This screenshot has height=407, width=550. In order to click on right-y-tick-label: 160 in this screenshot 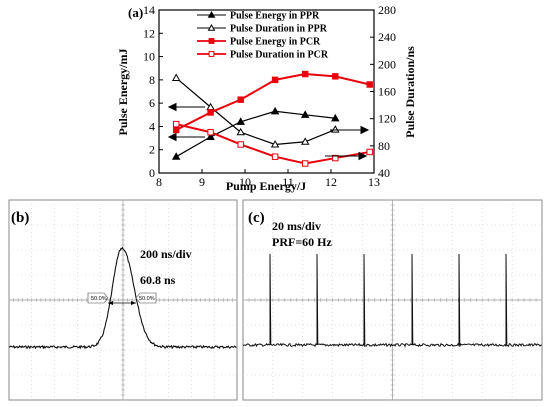, I will do `click(387, 92)`.